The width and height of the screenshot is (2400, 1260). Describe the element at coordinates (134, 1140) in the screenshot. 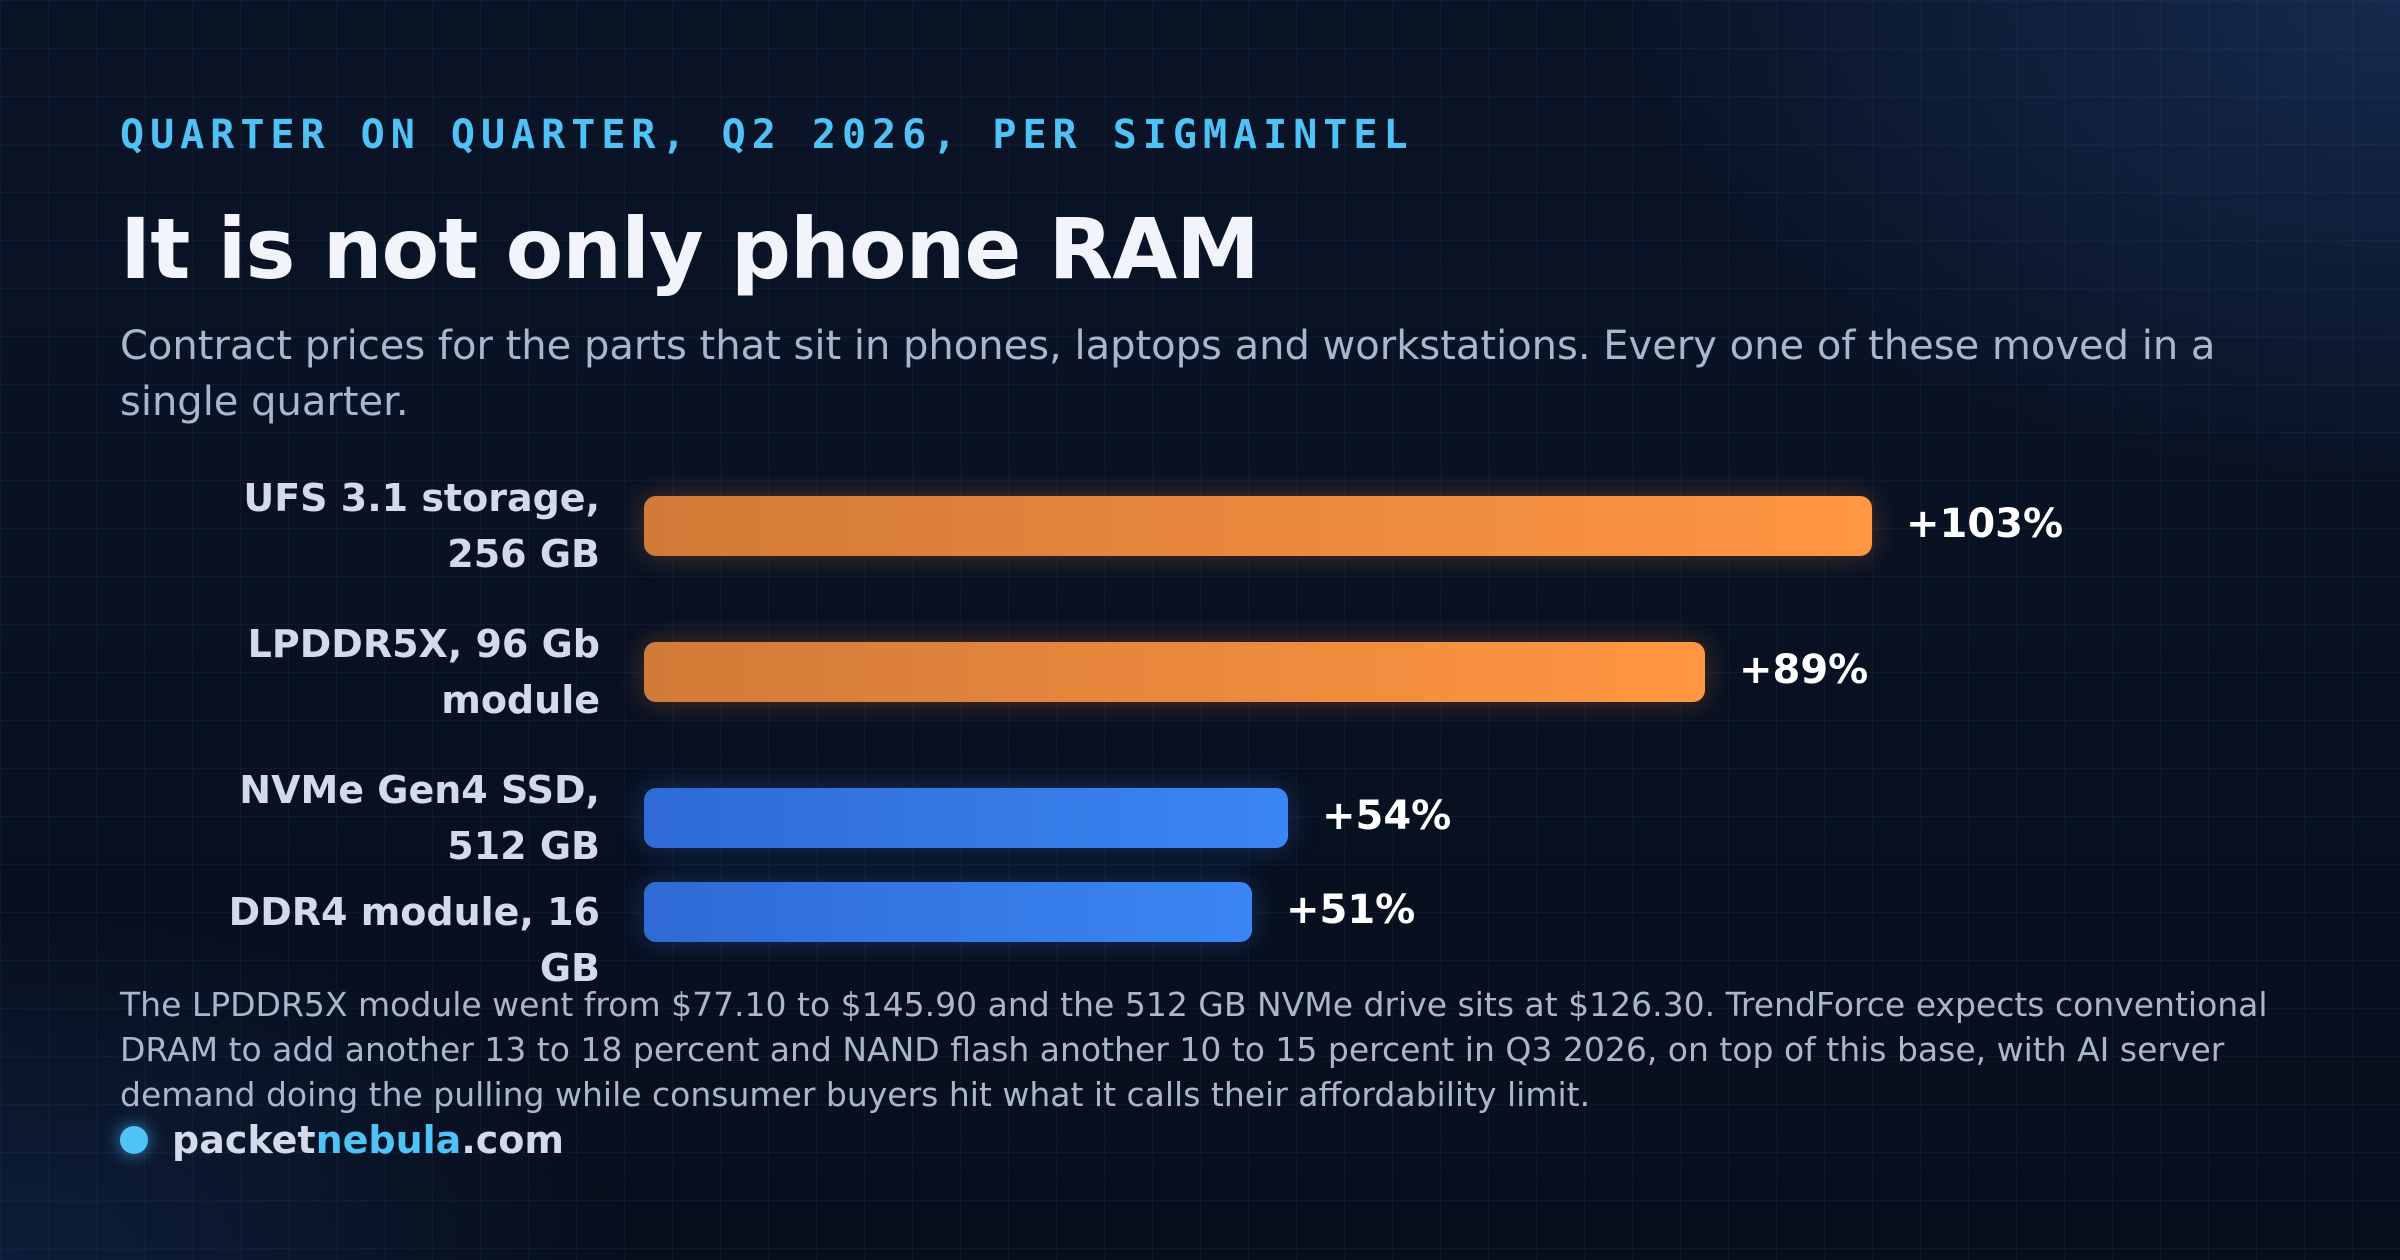

I see `brand-dot-icon` at that location.